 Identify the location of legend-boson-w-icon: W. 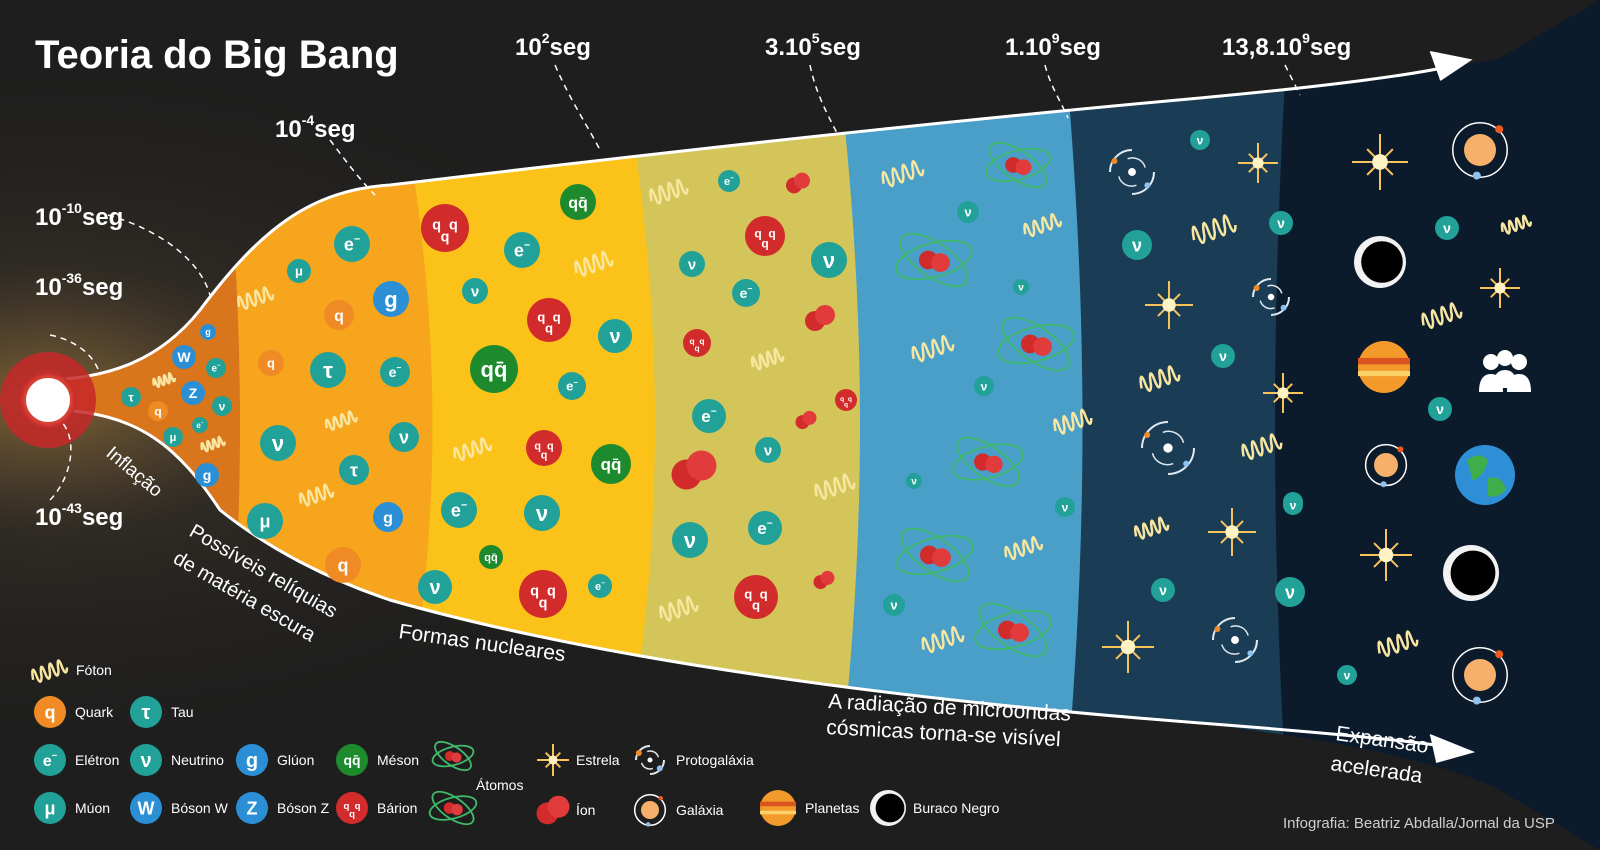
(146, 808).